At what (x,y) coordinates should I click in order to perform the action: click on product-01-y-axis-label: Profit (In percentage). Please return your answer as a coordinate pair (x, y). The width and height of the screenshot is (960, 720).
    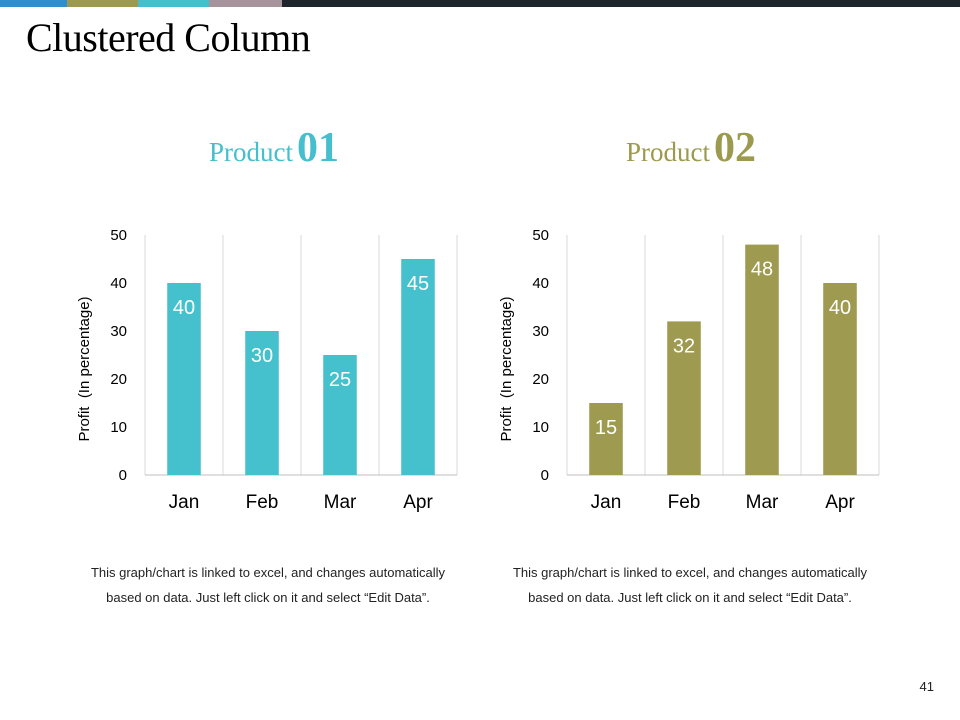
    Looking at the image, I should click on (84, 368).